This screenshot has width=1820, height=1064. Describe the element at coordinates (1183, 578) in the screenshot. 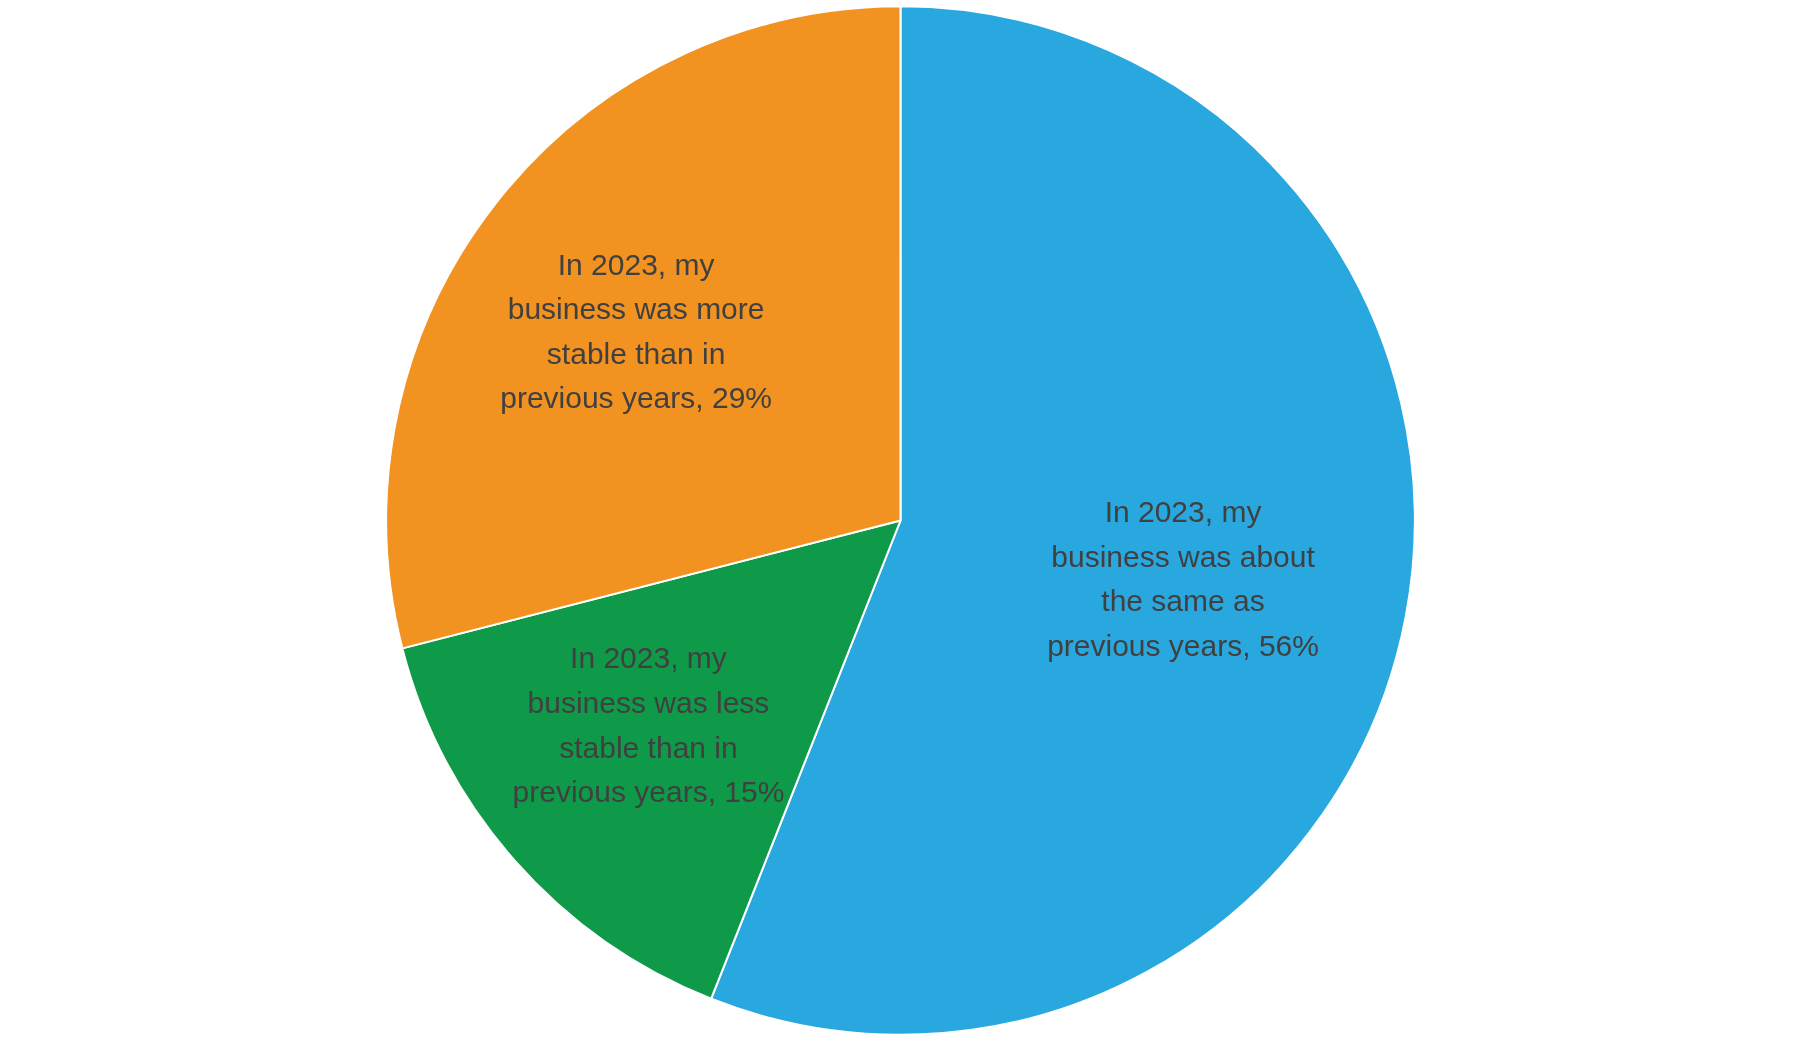

I see `slice-label: In 2023, my business was about the same as previous years, 56%` at that location.